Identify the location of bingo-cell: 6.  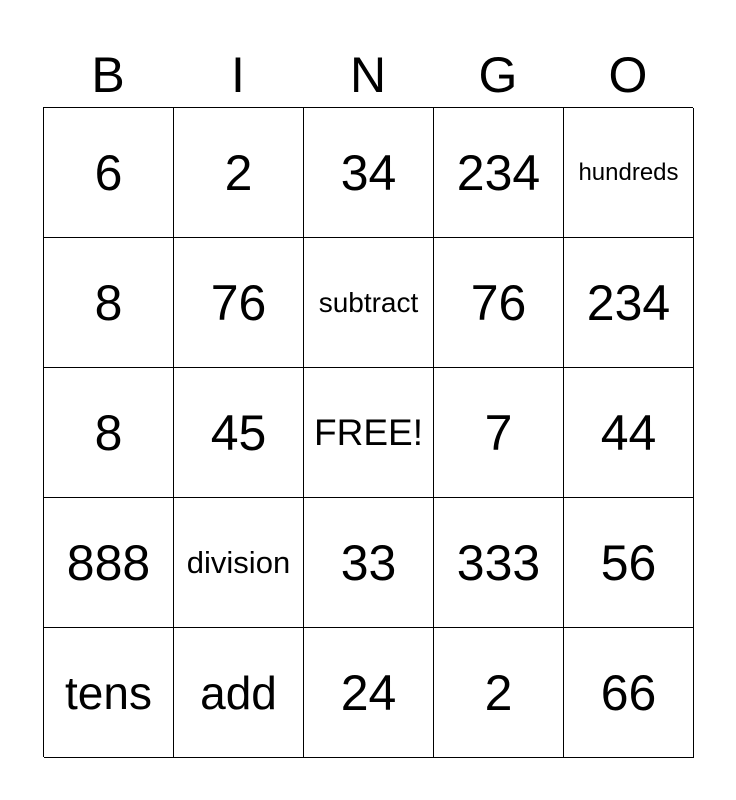
(109, 173).